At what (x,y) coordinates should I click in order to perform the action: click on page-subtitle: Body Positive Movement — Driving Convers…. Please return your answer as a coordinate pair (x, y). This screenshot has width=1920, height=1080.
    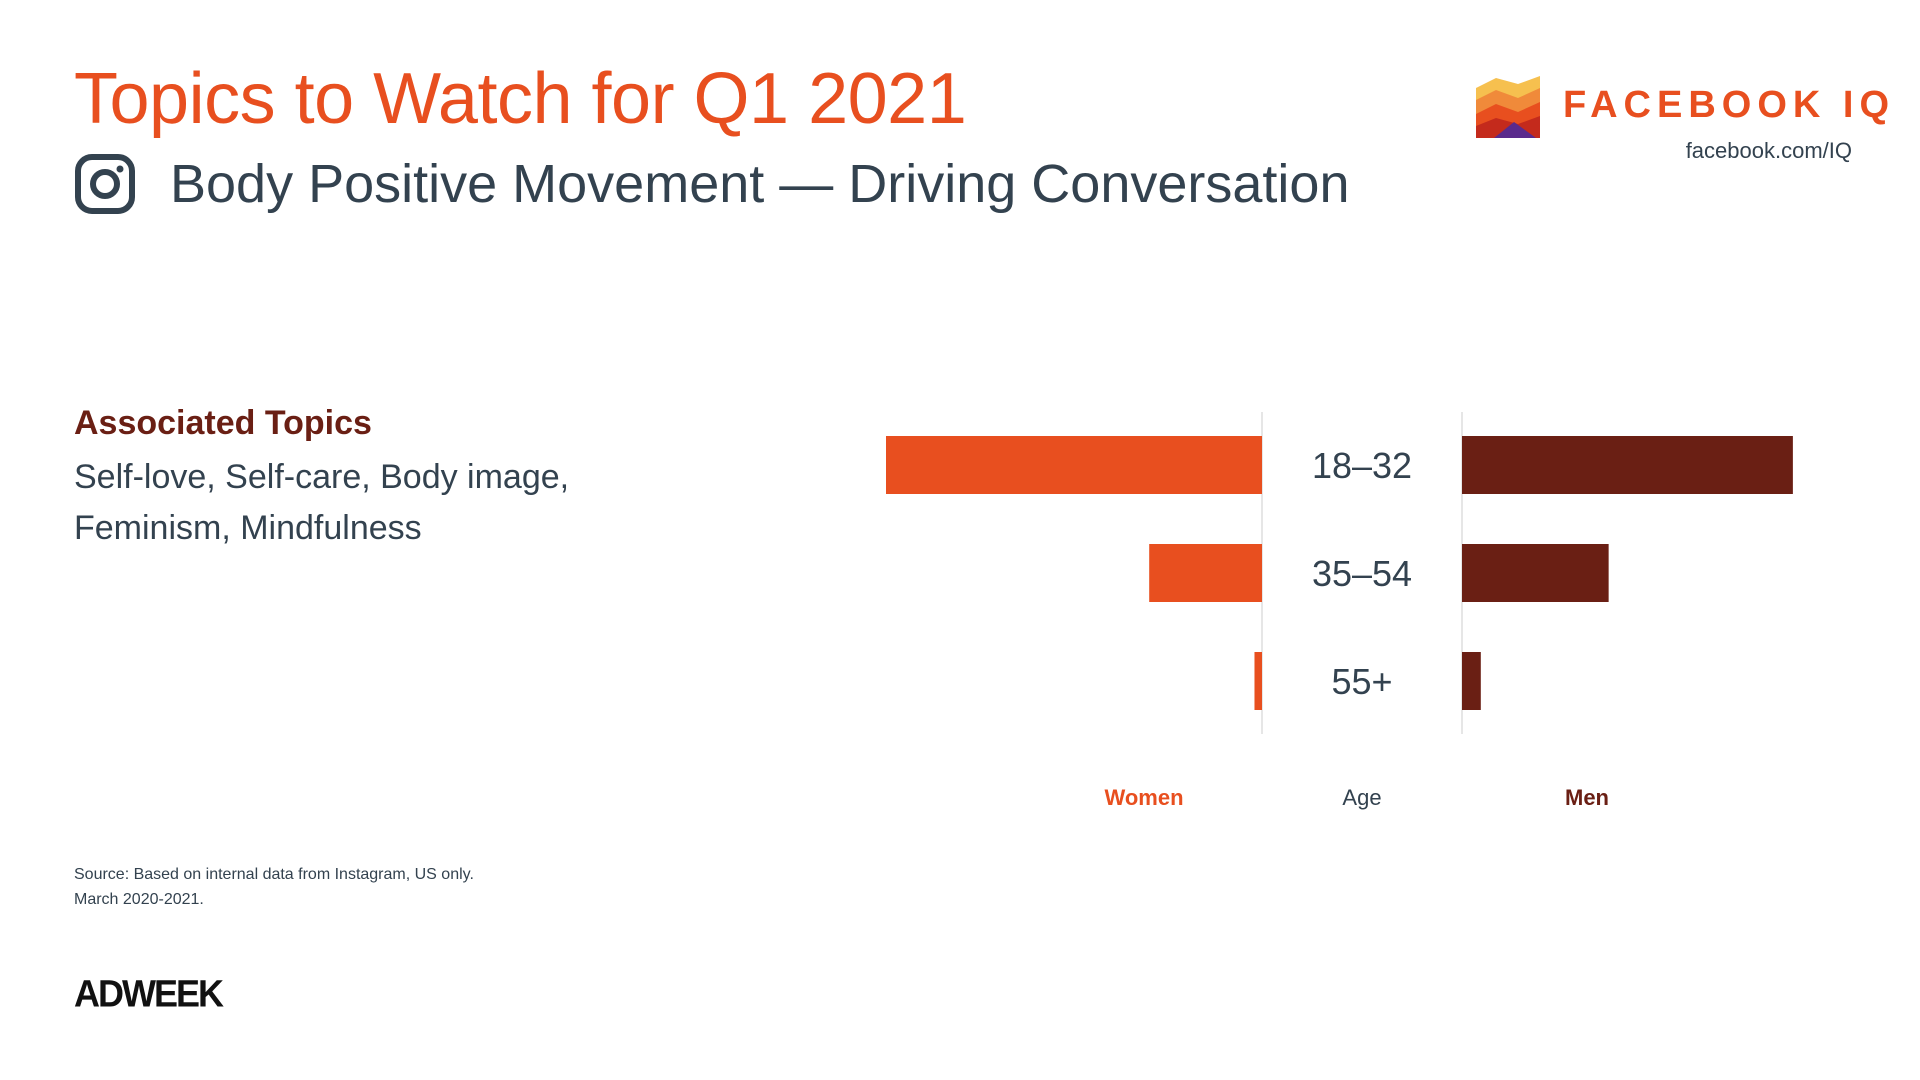
    Looking at the image, I should click on (760, 184).